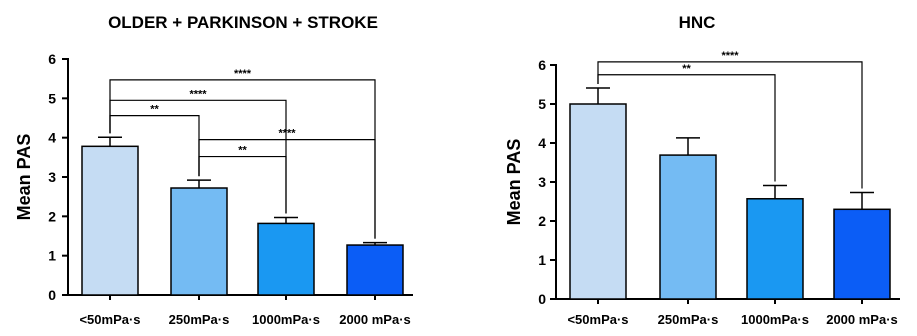 Image resolution: width=917 pixels, height=336 pixels. I want to click on significance-label-4: ****, so click(287, 134).